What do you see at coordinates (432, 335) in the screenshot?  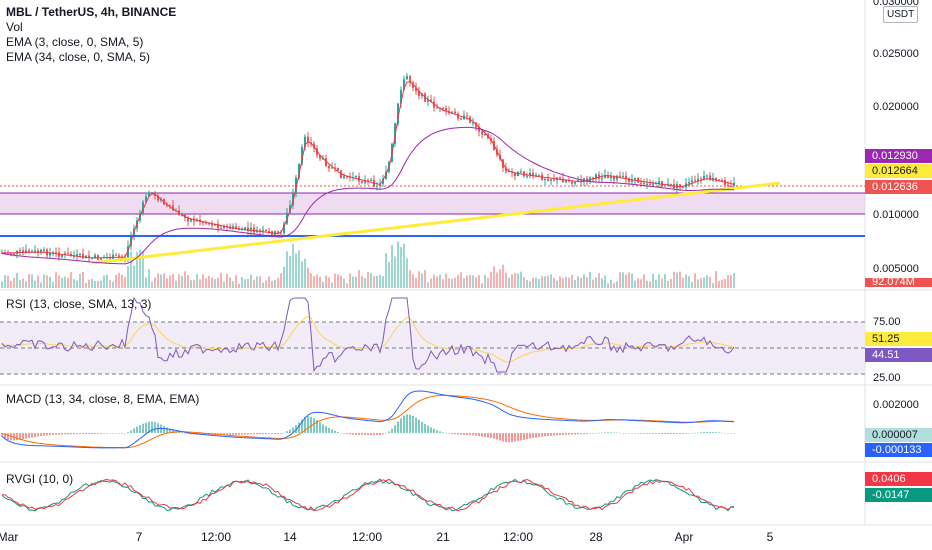 I see `rsi-pane` at bounding box center [432, 335].